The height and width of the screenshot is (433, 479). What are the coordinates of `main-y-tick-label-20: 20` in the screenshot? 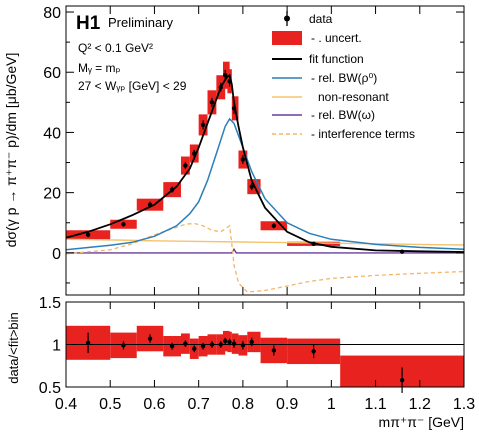 It's located at (52, 194).